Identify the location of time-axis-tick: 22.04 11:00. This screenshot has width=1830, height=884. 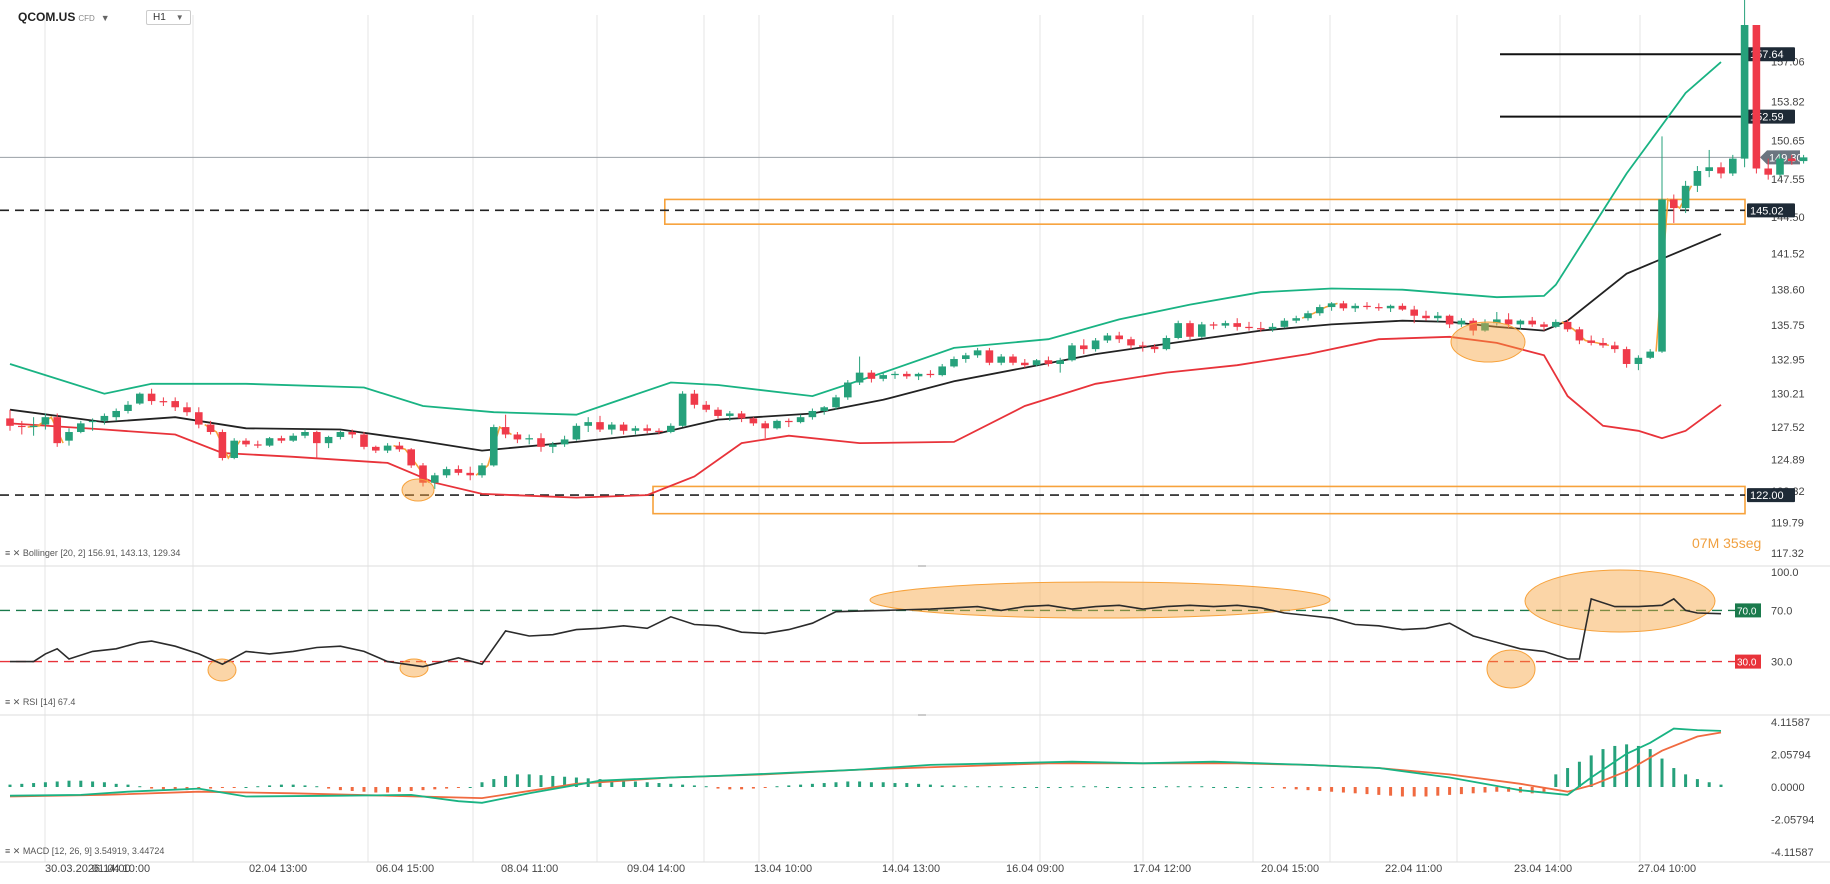
(1413, 869).